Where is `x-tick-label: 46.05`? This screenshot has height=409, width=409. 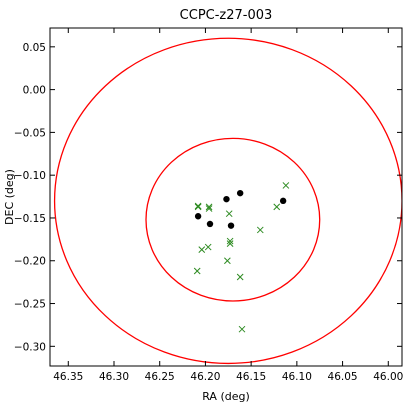 x-tick-label: 46.05 is located at coordinates (343, 377).